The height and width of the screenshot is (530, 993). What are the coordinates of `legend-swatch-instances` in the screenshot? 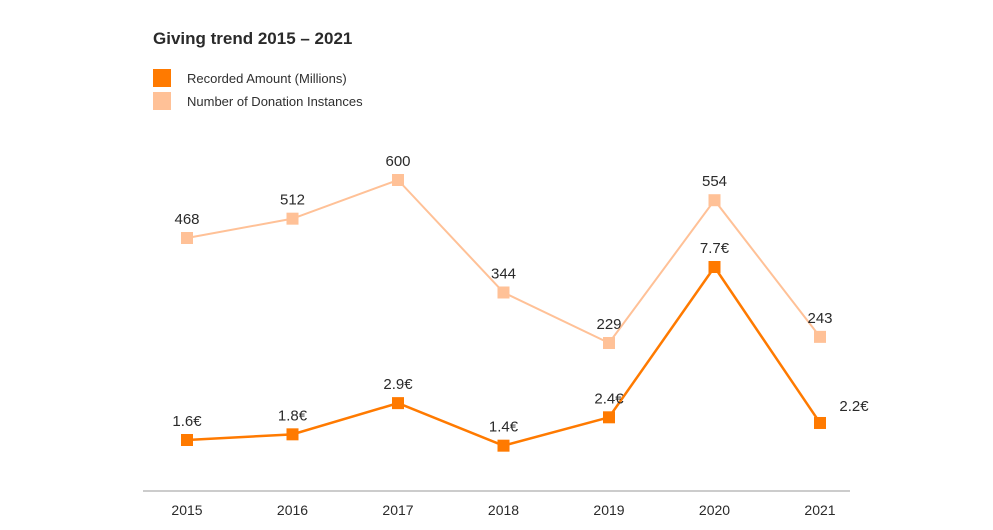 It's located at (162, 101).